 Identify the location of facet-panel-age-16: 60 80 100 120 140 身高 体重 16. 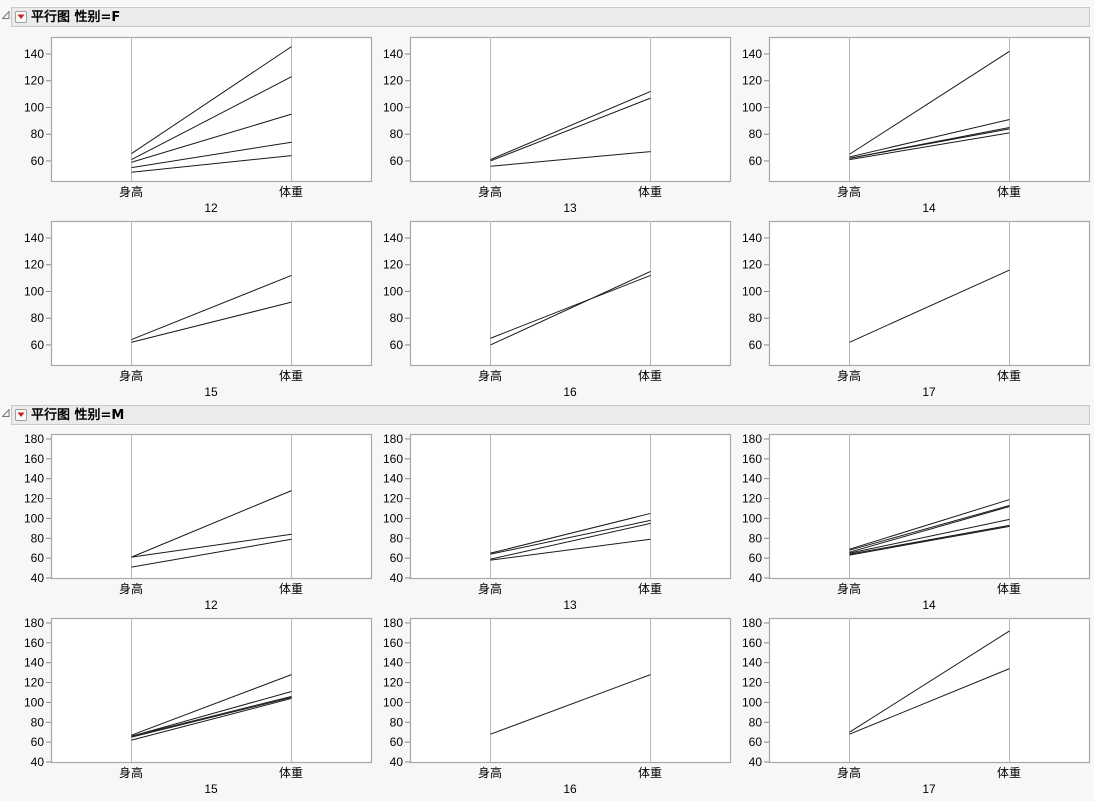
(557, 309).